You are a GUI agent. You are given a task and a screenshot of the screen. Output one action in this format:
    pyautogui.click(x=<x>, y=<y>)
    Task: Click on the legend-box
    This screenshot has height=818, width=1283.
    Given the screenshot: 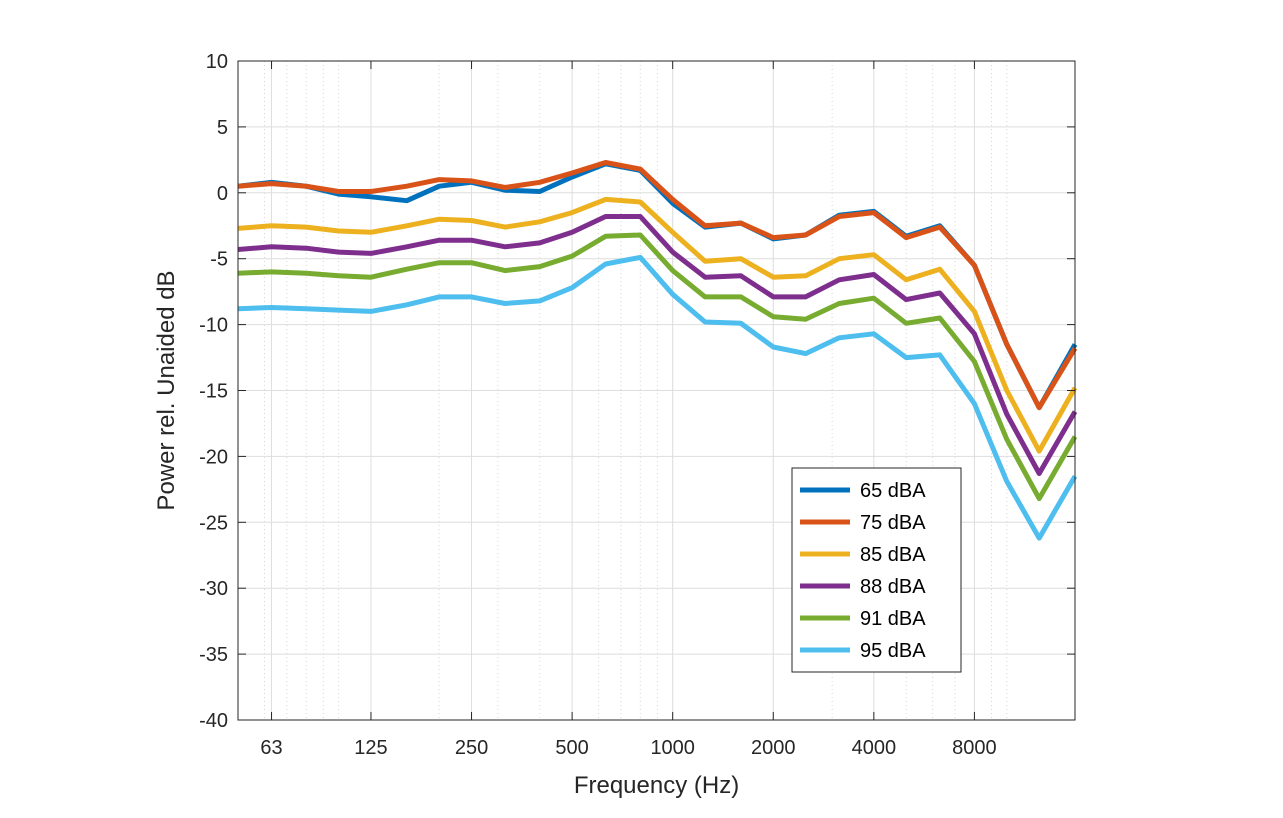 What is the action you would take?
    pyautogui.click(x=876, y=570)
    